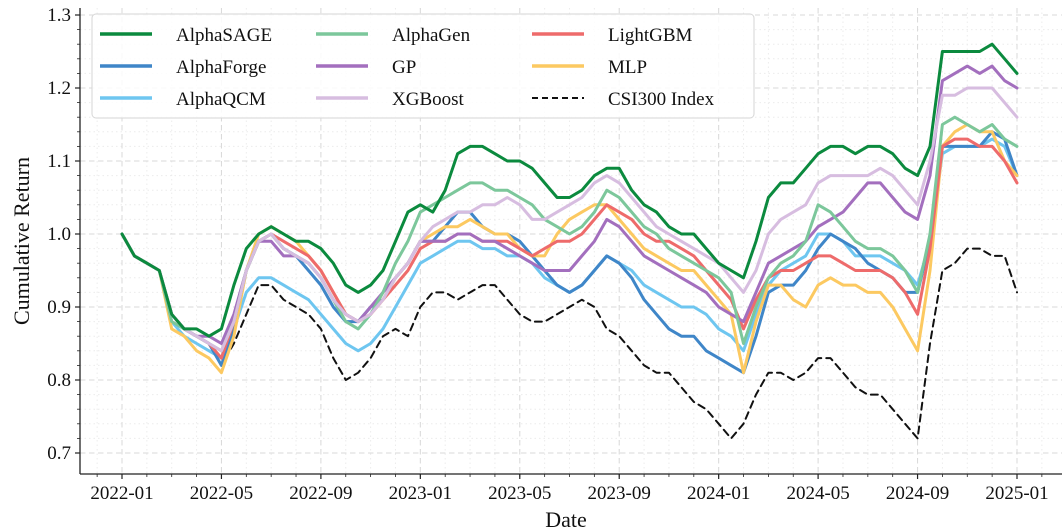  What do you see at coordinates (817, 493) in the screenshot?
I see `x-tick-label: 2024-05` at bounding box center [817, 493].